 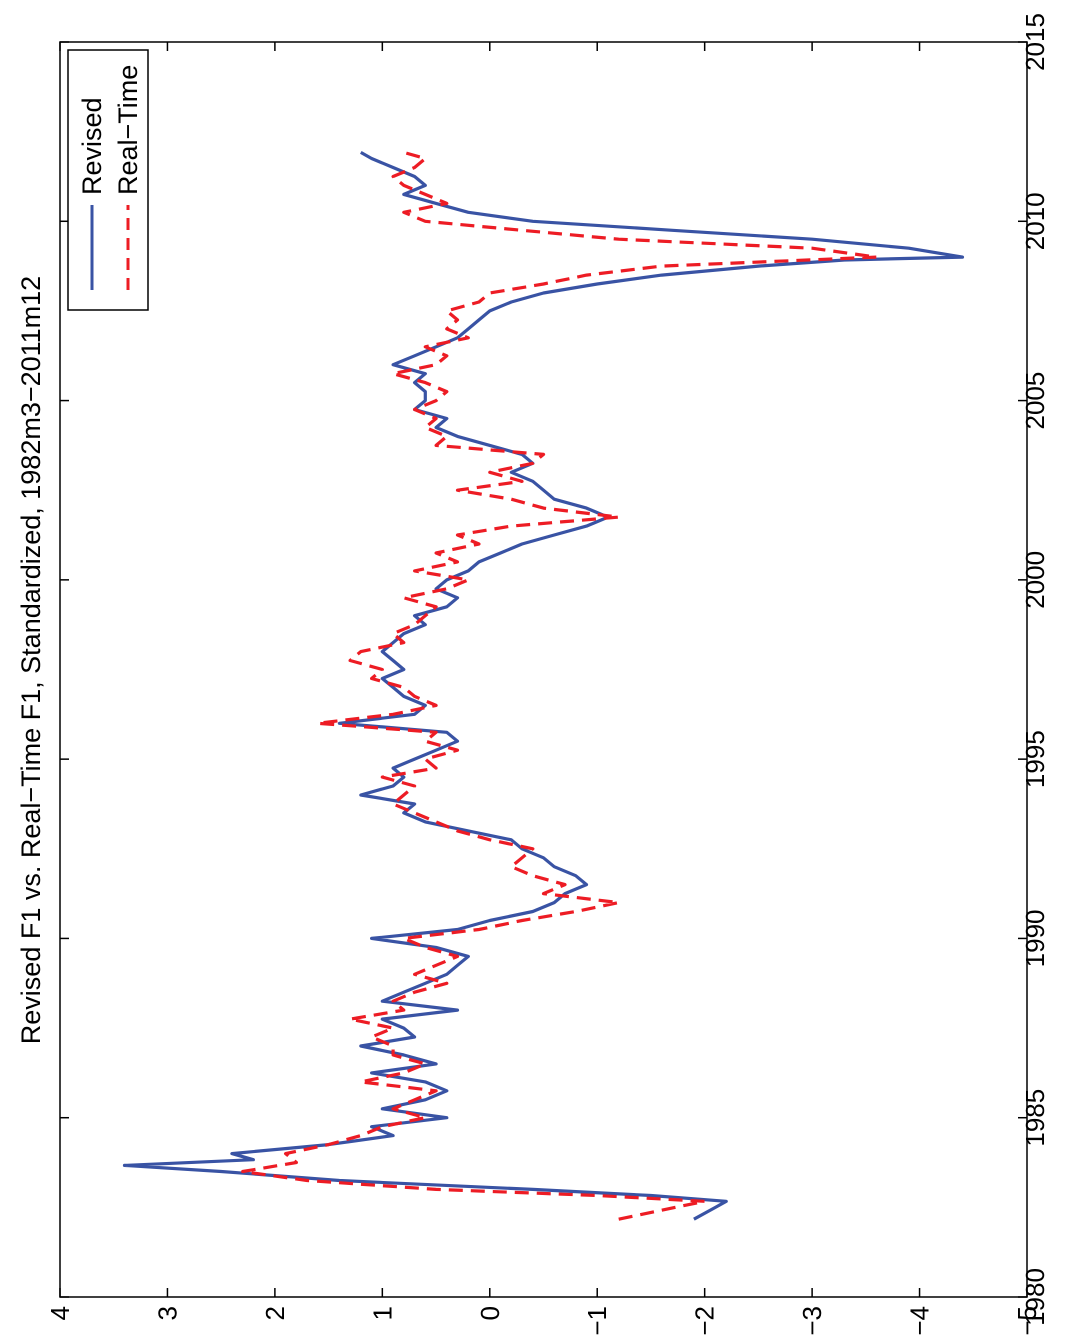 I want to click on legend: Revised Real−Time, so click(x=108, y=180).